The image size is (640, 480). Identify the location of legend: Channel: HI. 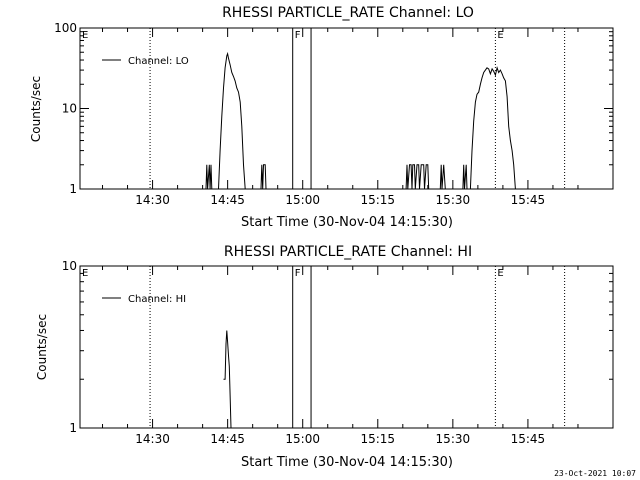
(144, 299).